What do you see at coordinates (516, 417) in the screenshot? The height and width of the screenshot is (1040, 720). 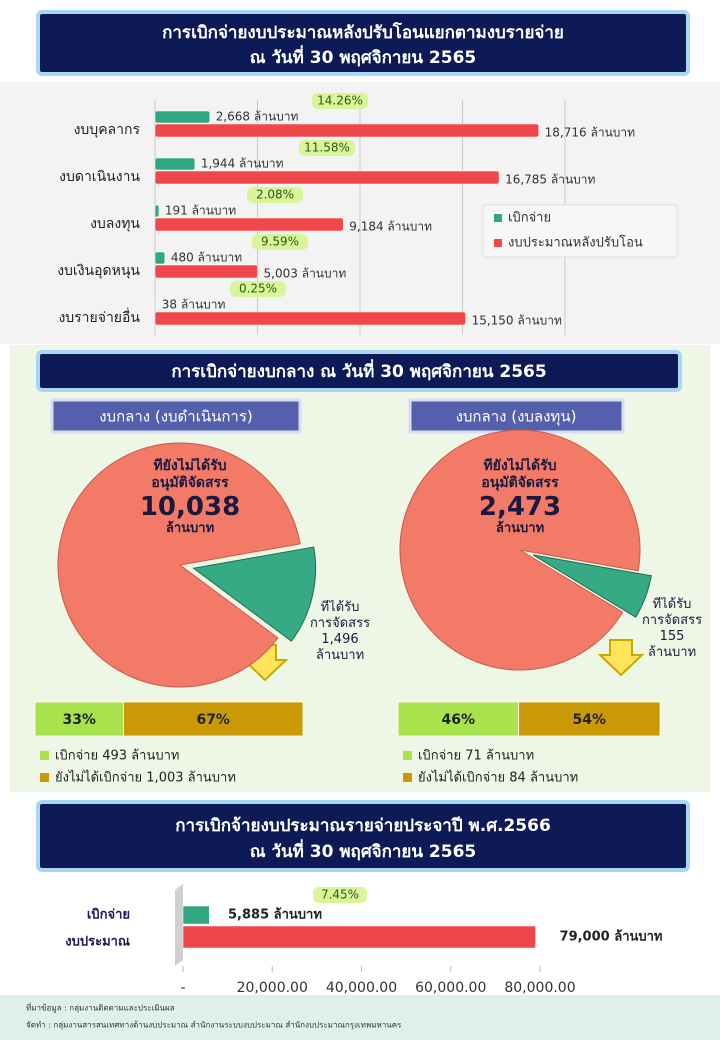 I see `pie-title: งบกลาง (งบลงทุน)` at bounding box center [516, 417].